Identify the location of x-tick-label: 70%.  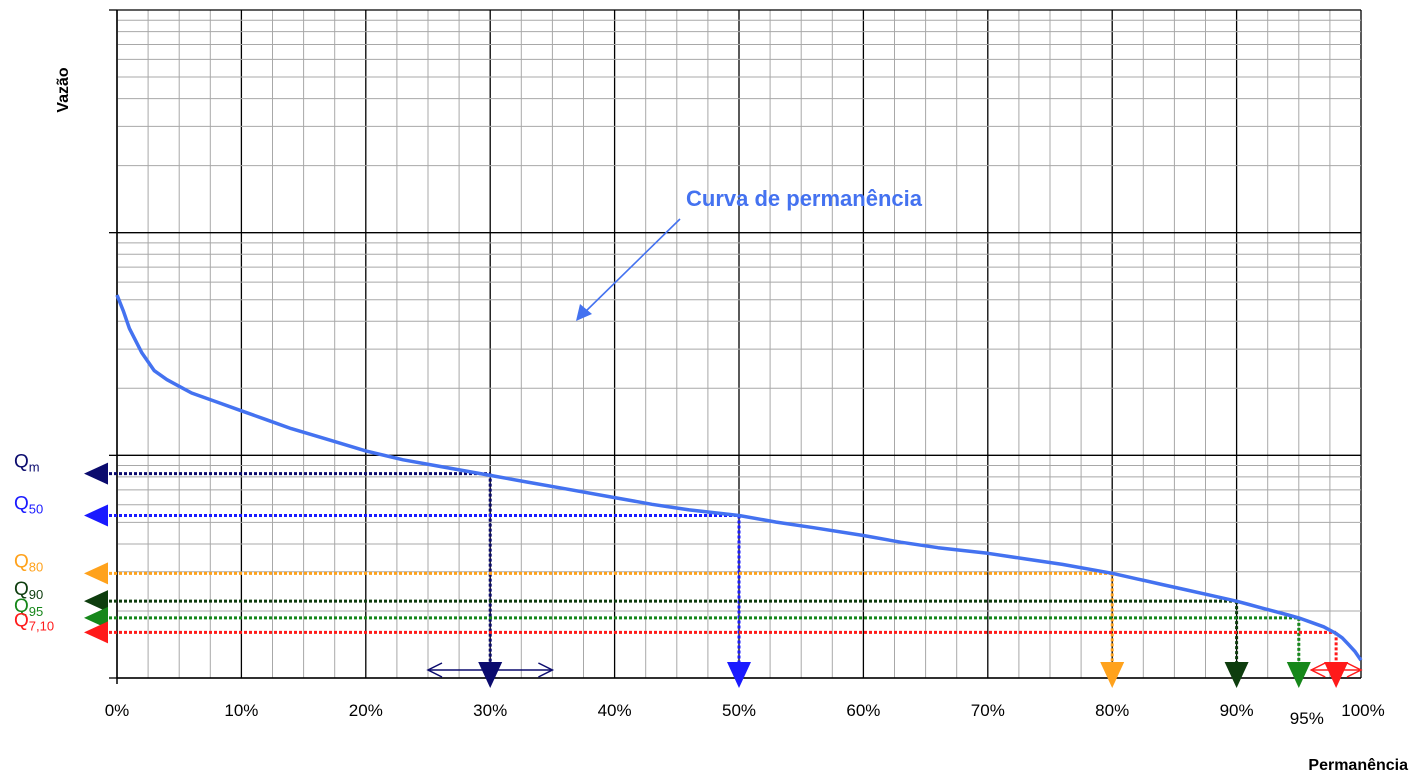
(988, 710).